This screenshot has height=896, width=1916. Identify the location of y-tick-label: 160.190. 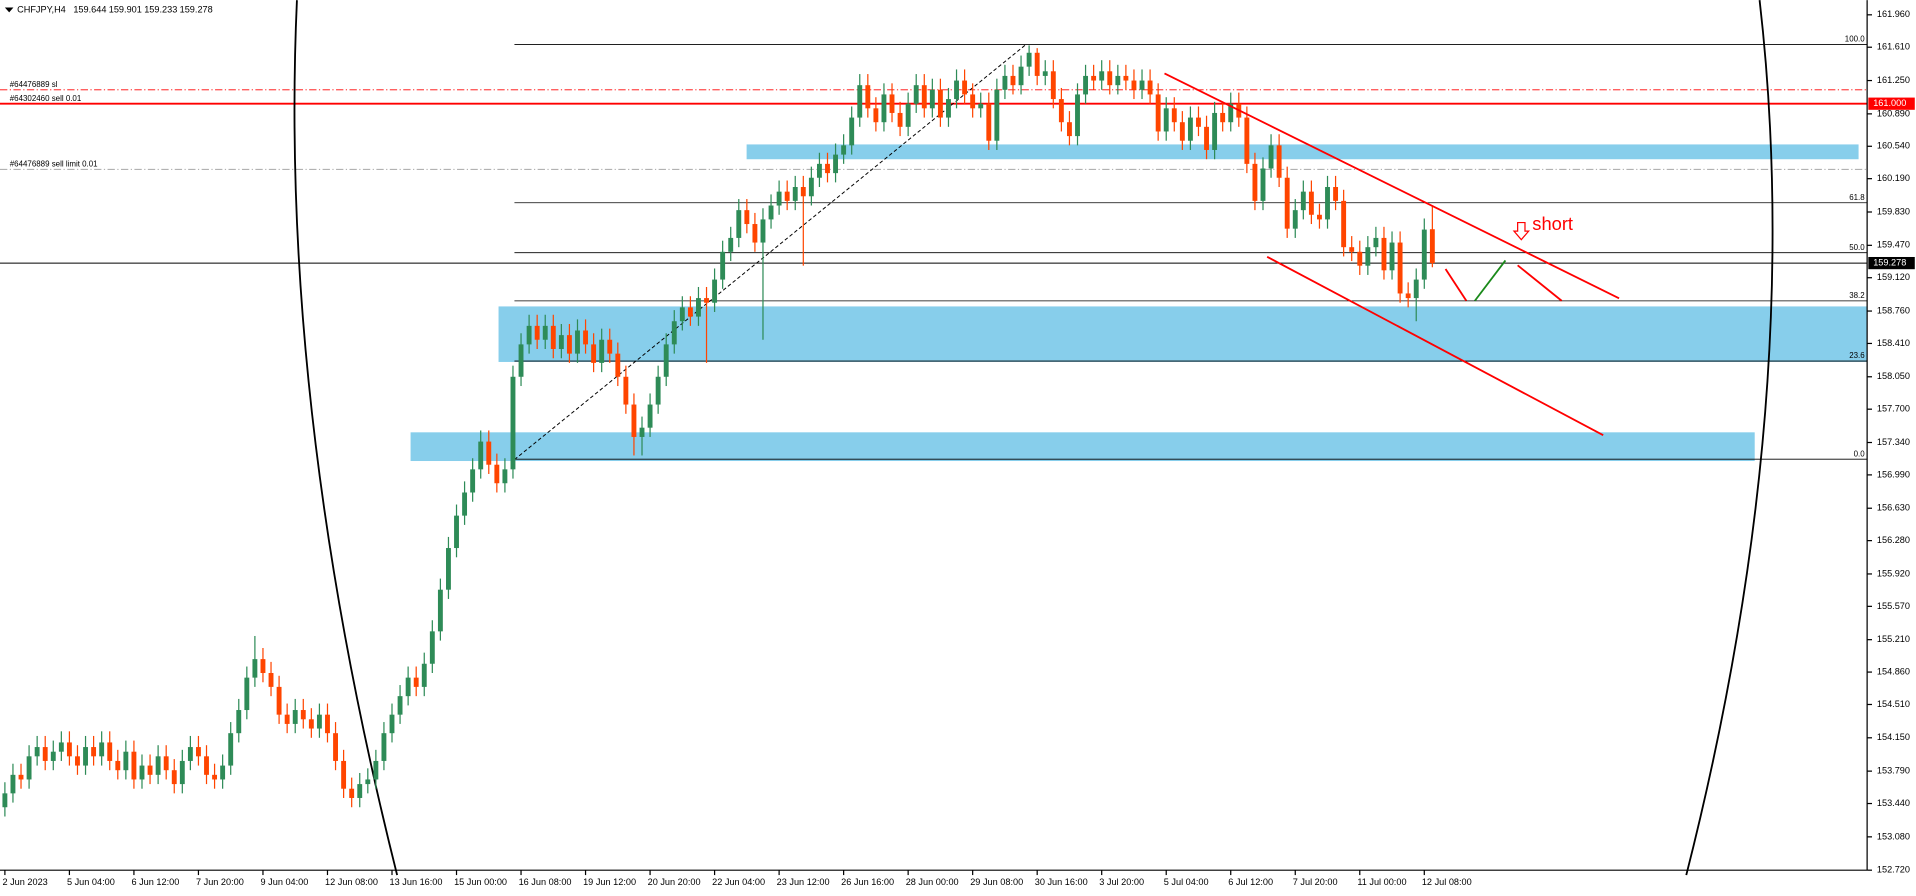
(1893, 178).